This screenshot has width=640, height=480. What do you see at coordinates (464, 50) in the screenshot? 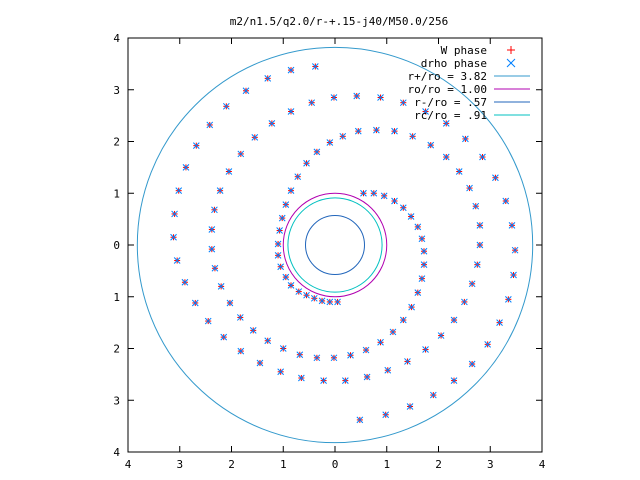
I see `legend-label: W phase` at bounding box center [464, 50].